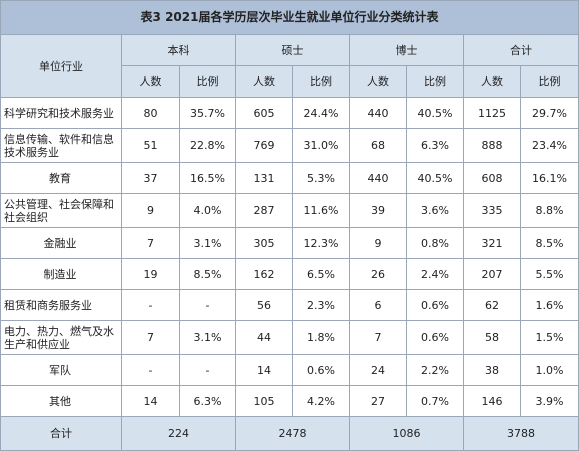 This screenshot has height=451, width=579. I want to click on header-group-total: 合计, so click(520, 50).